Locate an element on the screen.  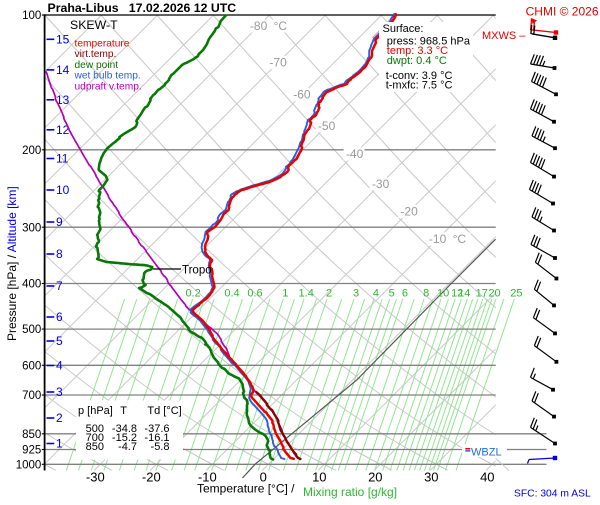
svg-text: CHMI © 2026 is located at coordinates (562, 12).